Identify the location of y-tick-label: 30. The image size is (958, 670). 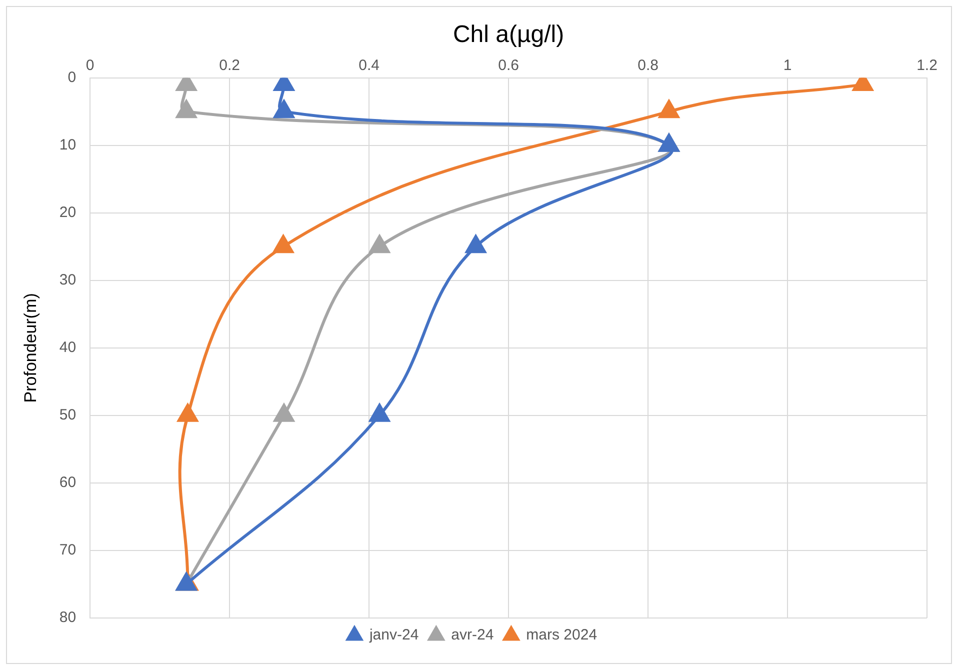
(67, 280).